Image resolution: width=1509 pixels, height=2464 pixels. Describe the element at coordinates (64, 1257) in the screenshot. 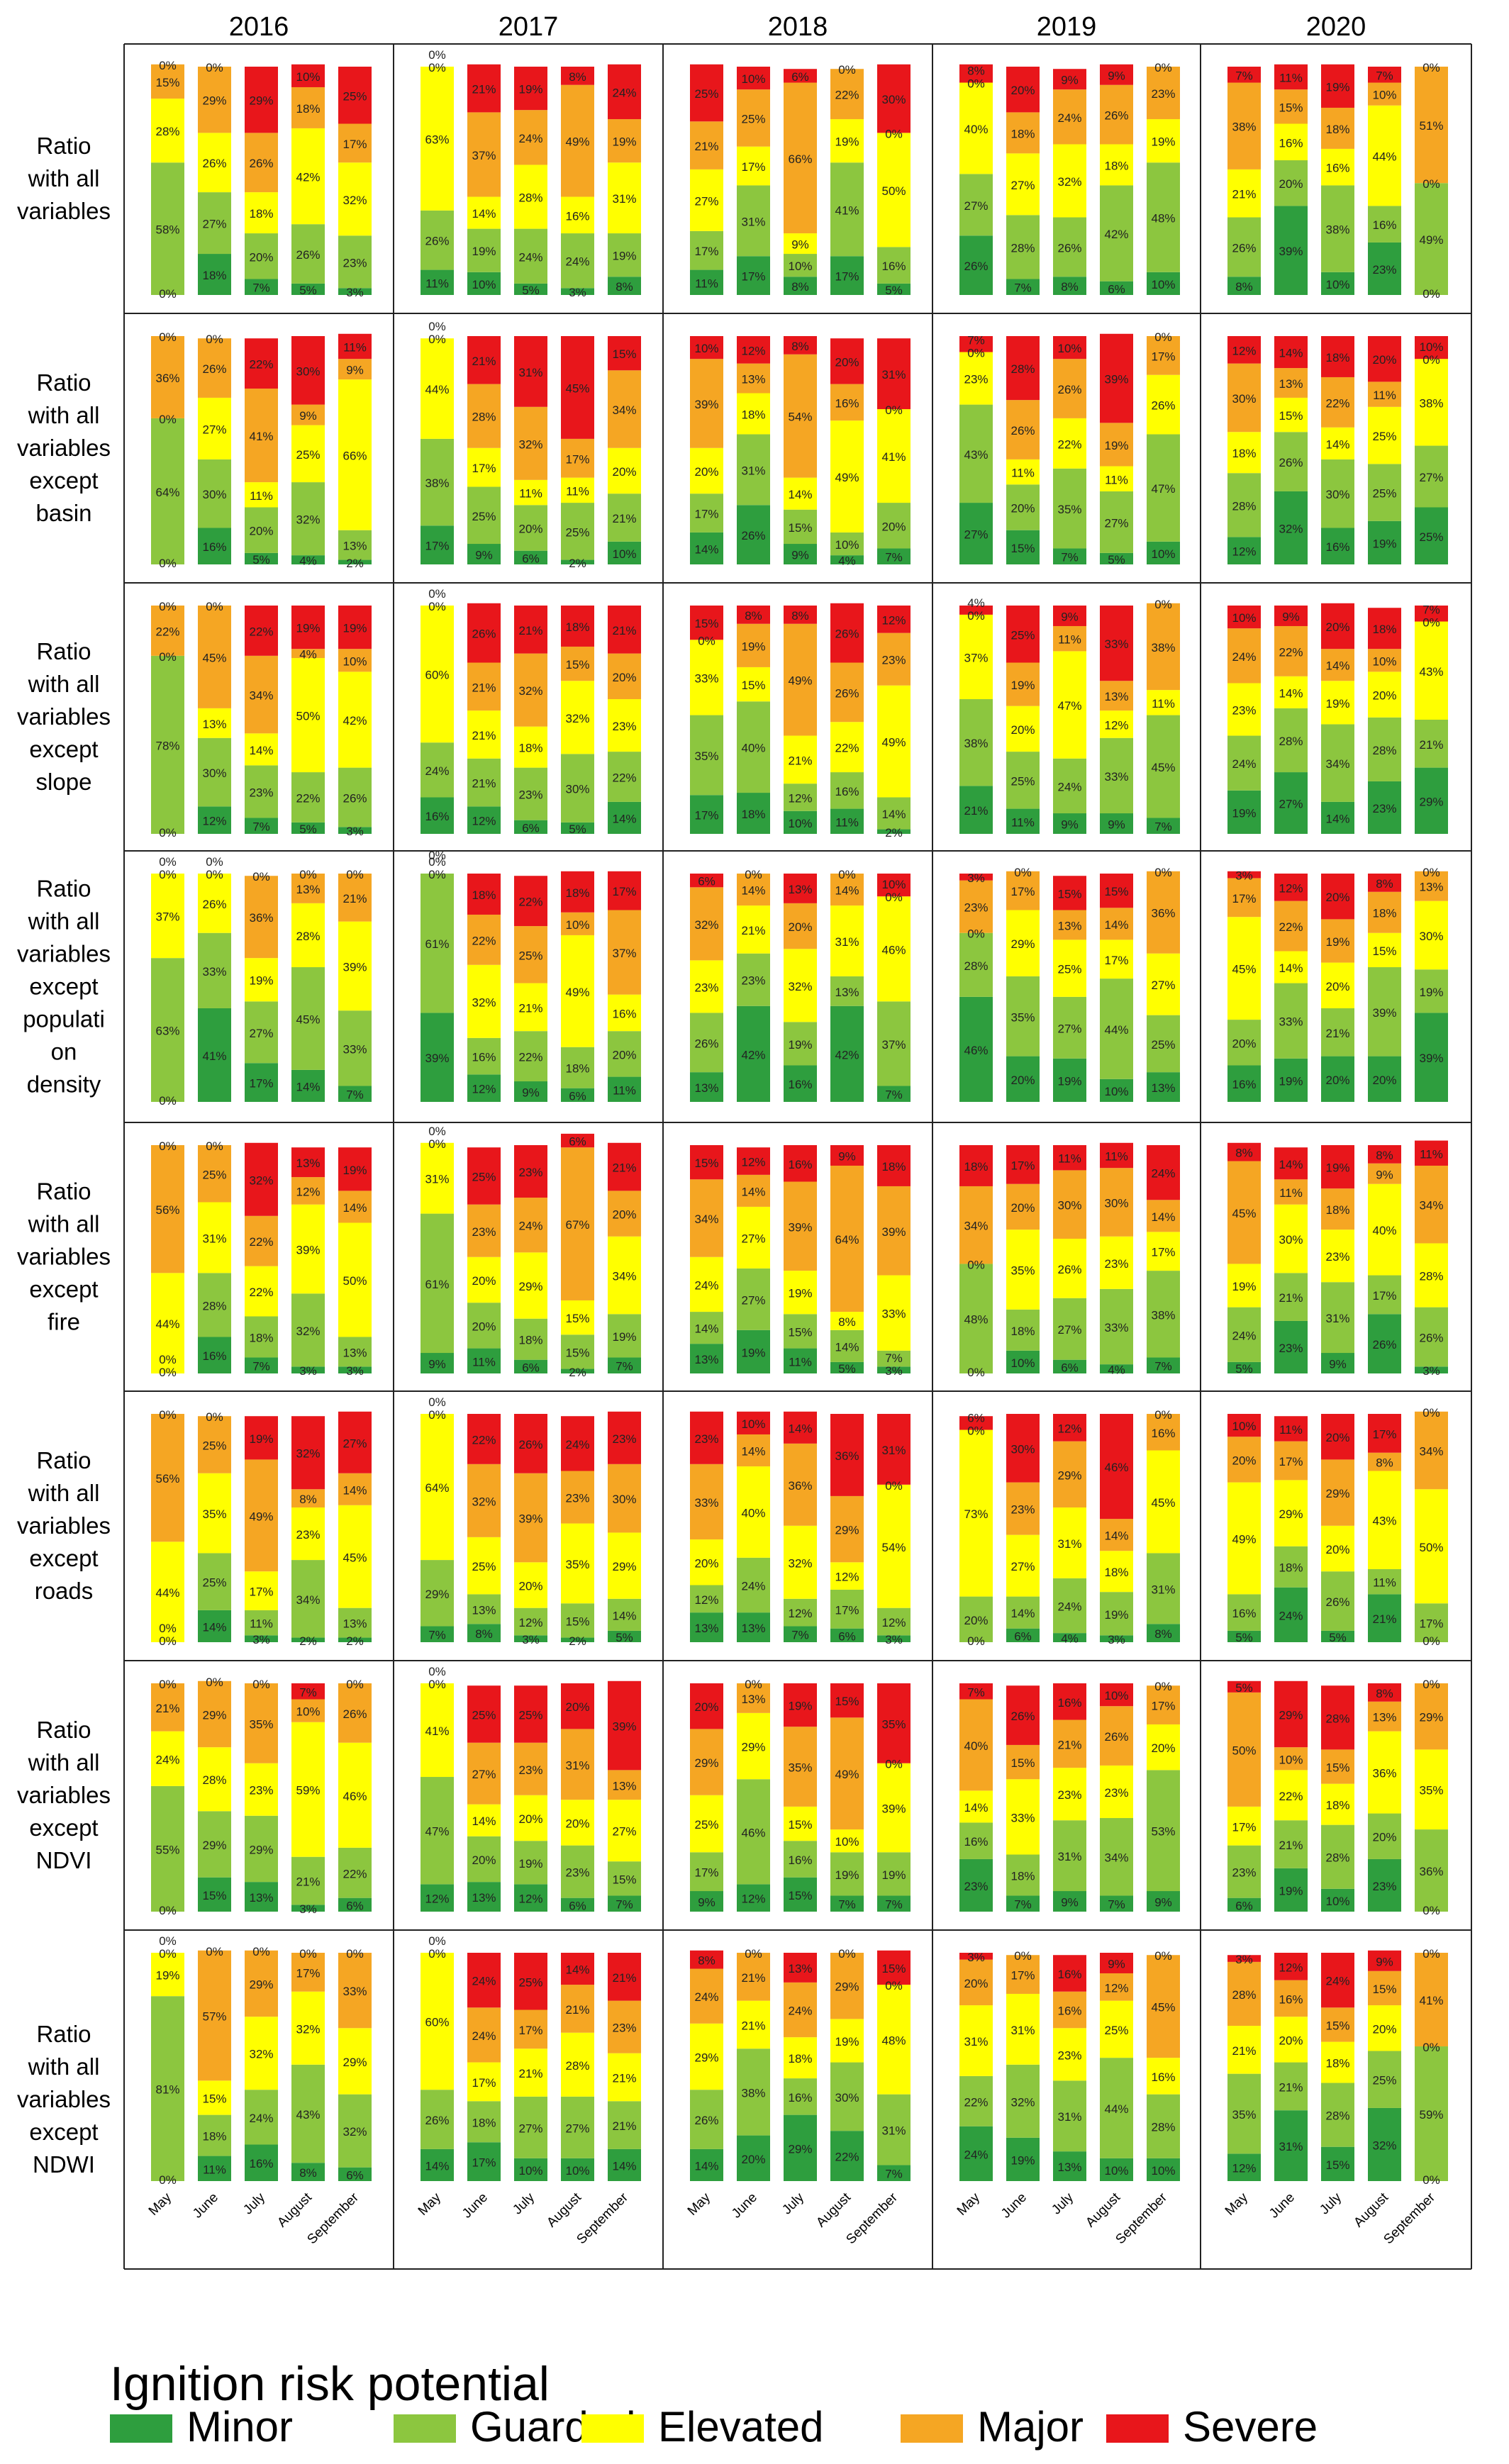

I see `row-label-line: variables` at that location.